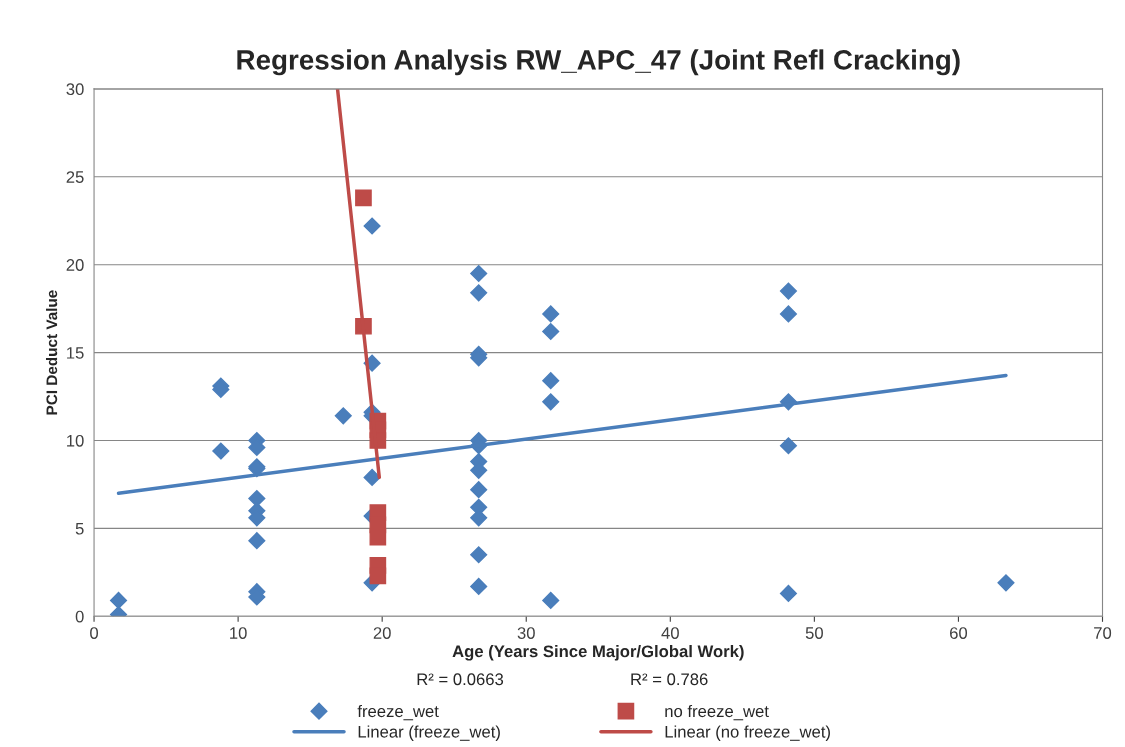  Describe the element at coordinates (51, 352) in the screenshot. I see `y-axis-title: PCI Deduct Value` at that location.